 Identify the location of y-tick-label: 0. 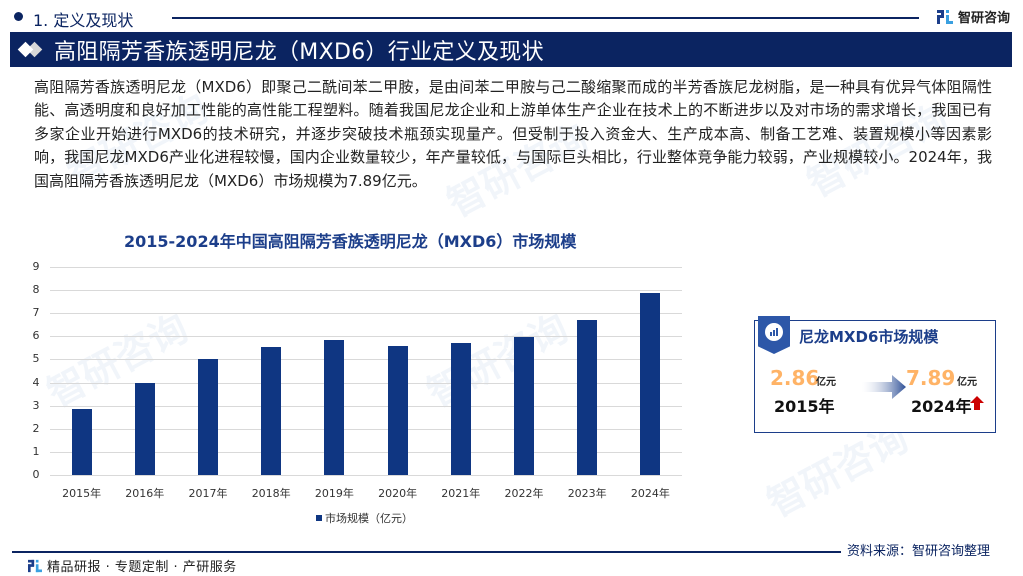
(36, 474).